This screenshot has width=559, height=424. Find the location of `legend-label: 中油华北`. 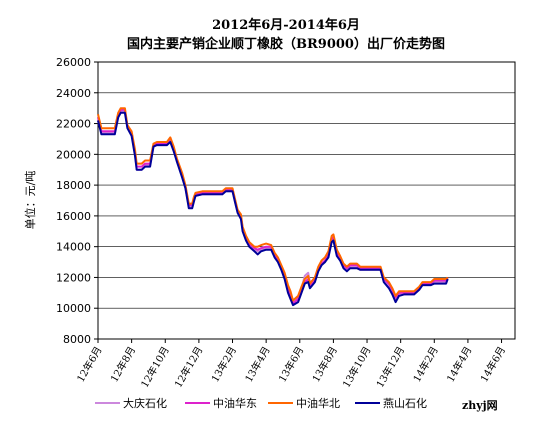

legend-label: 中油华北 is located at coordinates (318, 403).